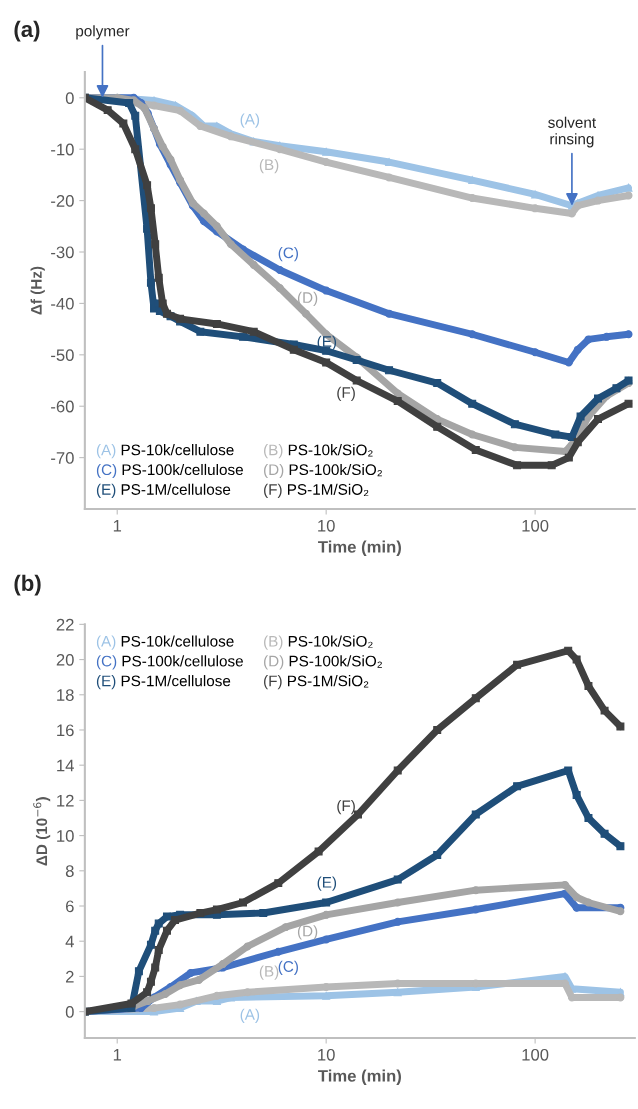 The image size is (638, 1109). Describe the element at coordinates (37, 290) in the screenshot. I see `y-axis-title: Δf (Hz)` at that location.